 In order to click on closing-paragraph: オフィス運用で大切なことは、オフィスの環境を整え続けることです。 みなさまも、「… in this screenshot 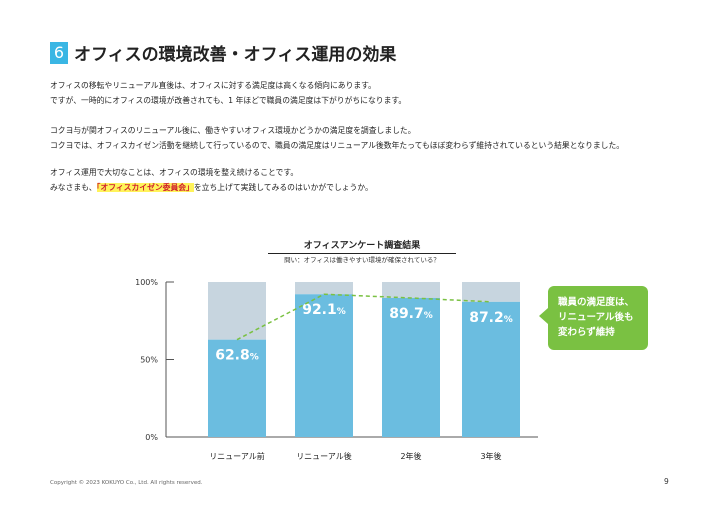, I will do `click(211, 180)`.